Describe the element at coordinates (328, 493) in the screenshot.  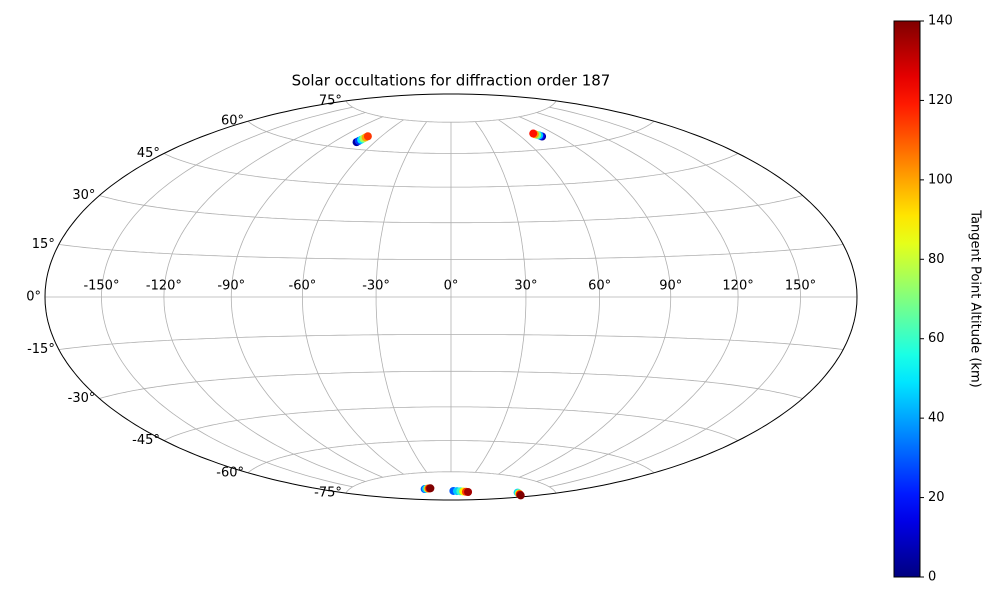
I see `y-tick-label: -75°` at that location.